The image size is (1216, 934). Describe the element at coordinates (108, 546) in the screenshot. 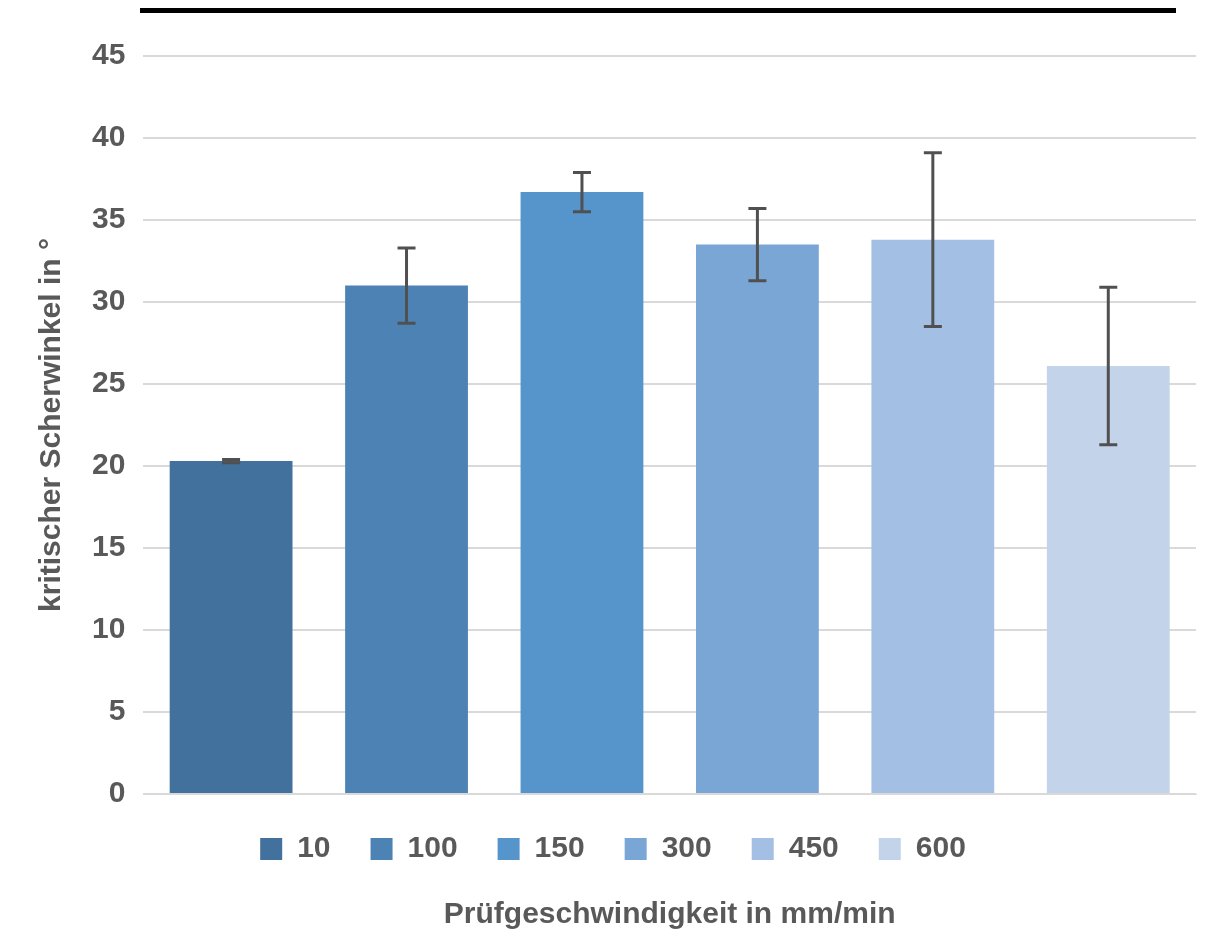

I see `y-tick-label: 15` at that location.